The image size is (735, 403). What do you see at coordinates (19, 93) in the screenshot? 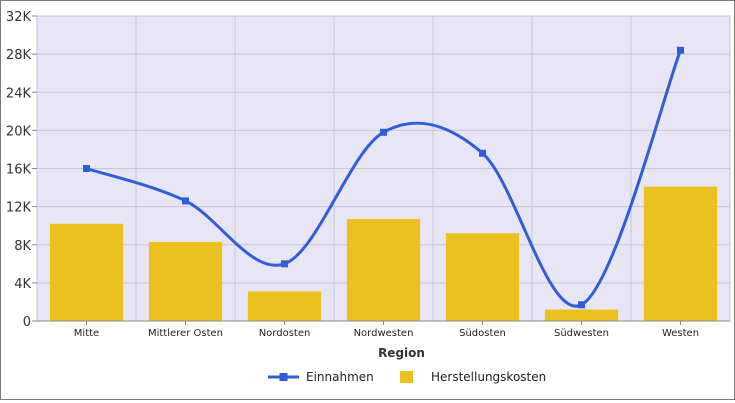
I see `y-tick-label: 24K` at bounding box center [19, 93].